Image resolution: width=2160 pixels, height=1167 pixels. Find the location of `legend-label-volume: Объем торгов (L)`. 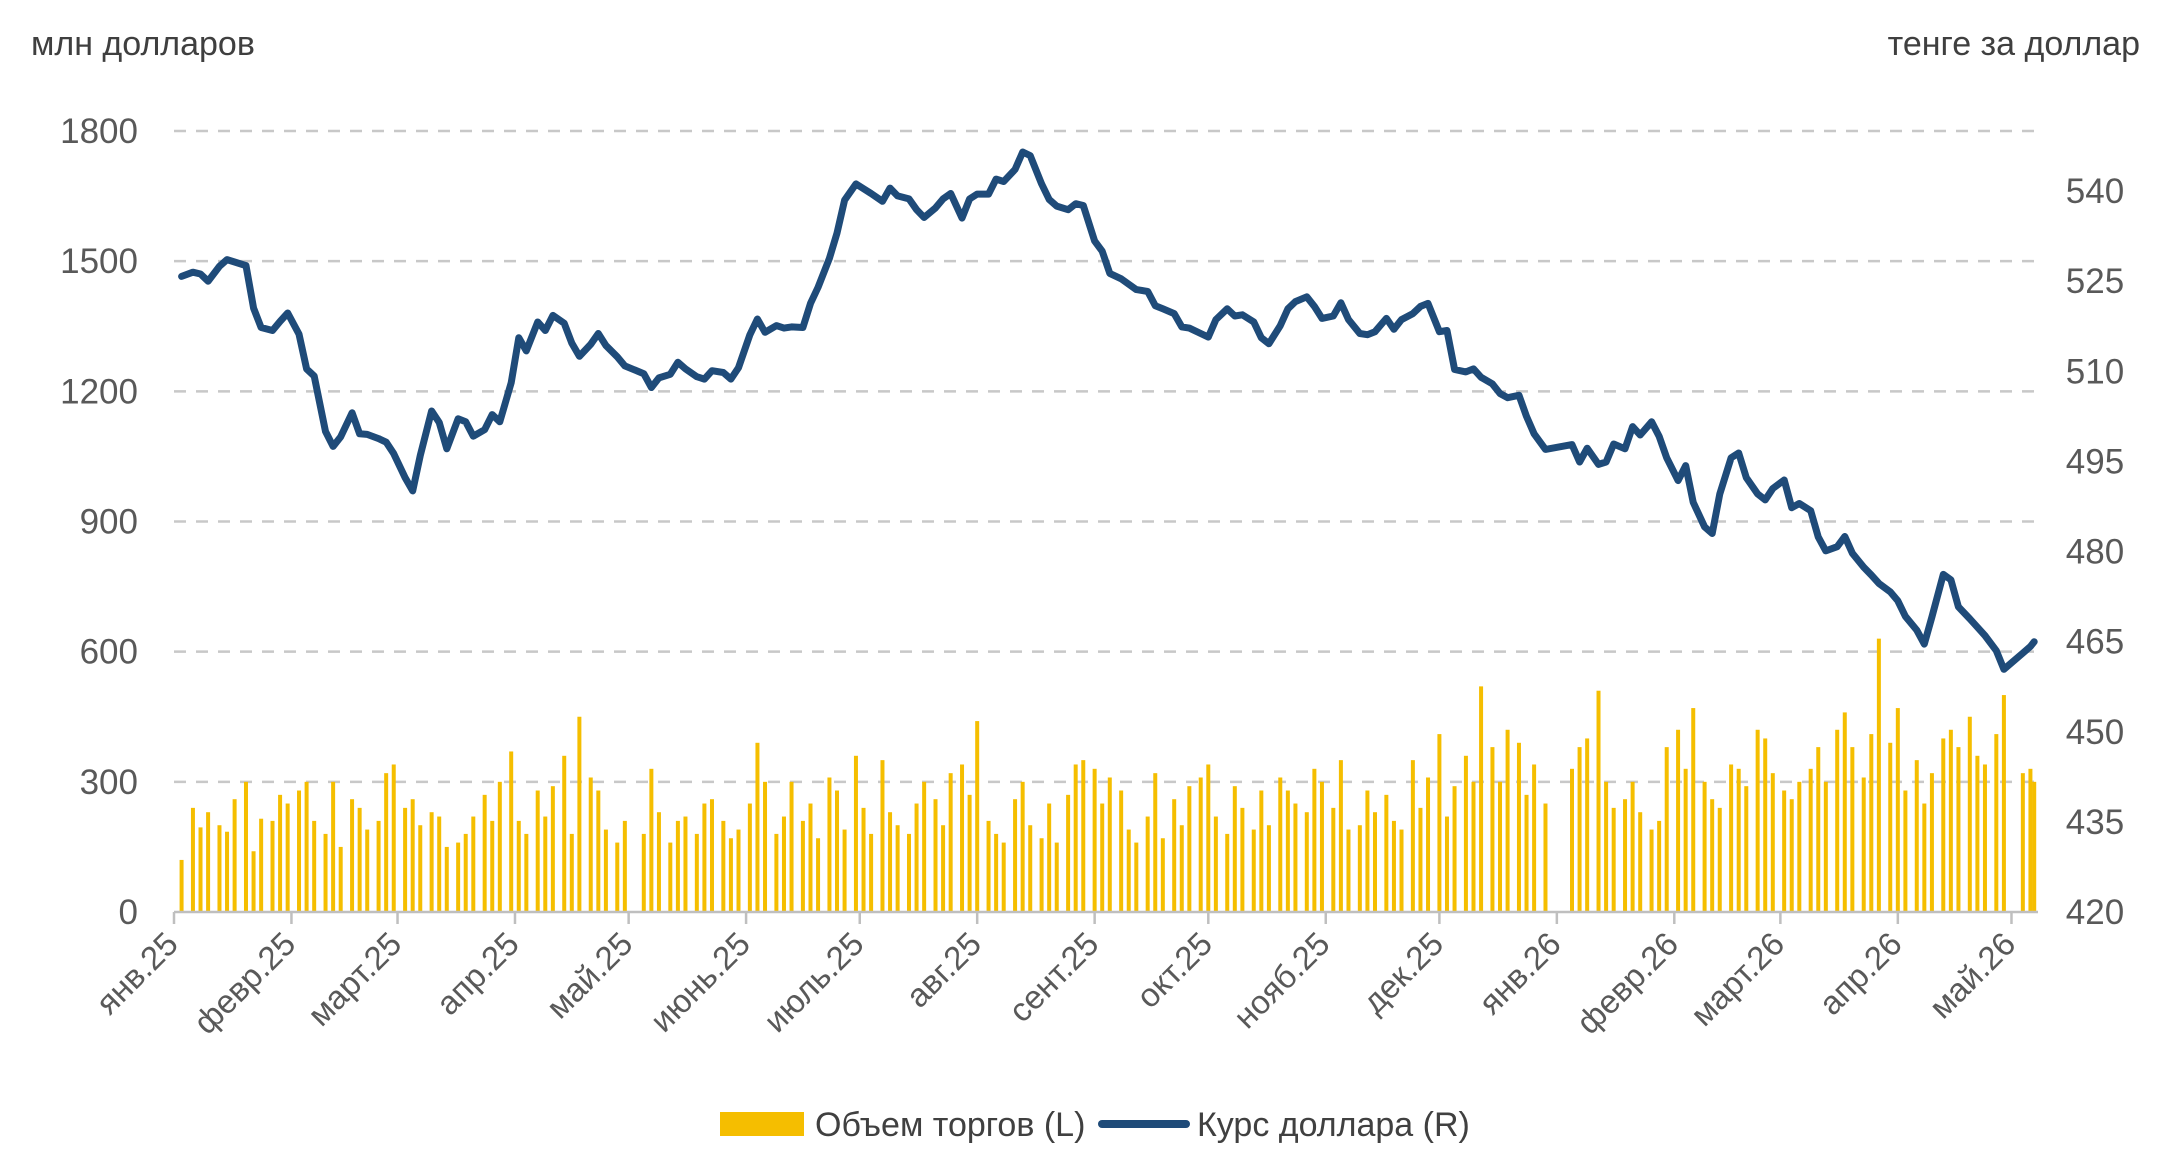

legend-label-volume: Объем торгов (L) is located at coordinates (950, 1125).